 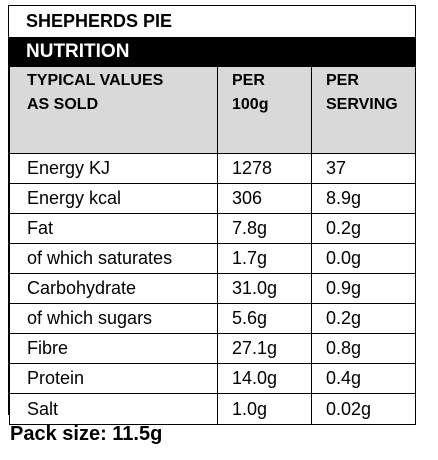 I want to click on table-row: of which sugars 5.6g 0.2g, so click(x=212, y=318).